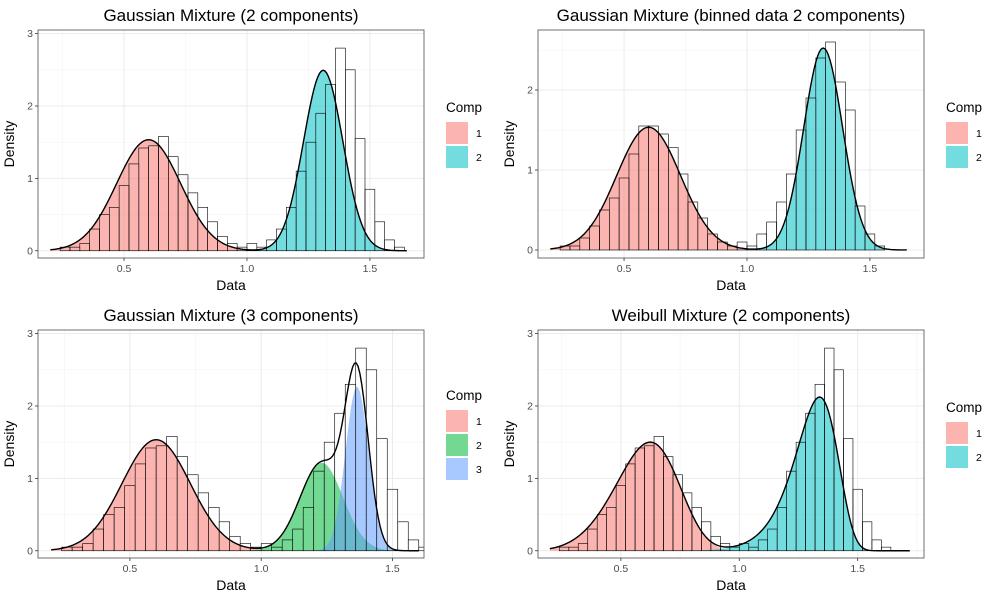 This screenshot has height=600, width=1000. Describe the element at coordinates (479, 470) in the screenshot. I see `legend-label-3: 3` at that location.